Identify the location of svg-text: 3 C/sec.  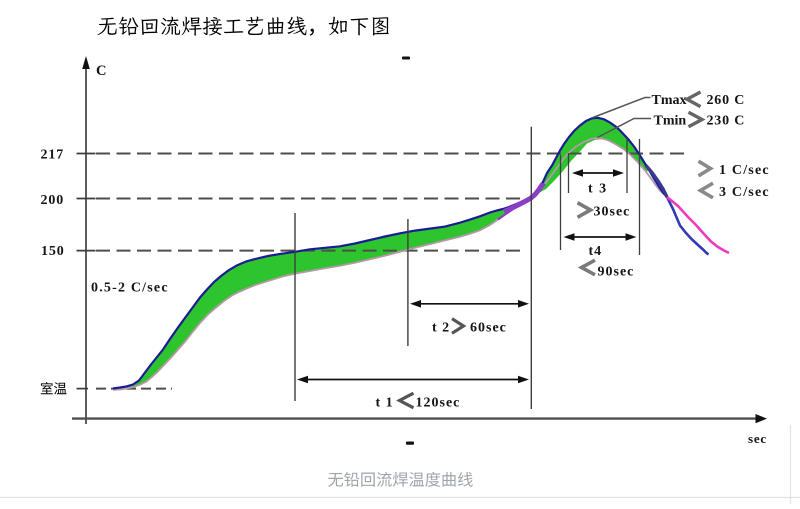
(744, 192).